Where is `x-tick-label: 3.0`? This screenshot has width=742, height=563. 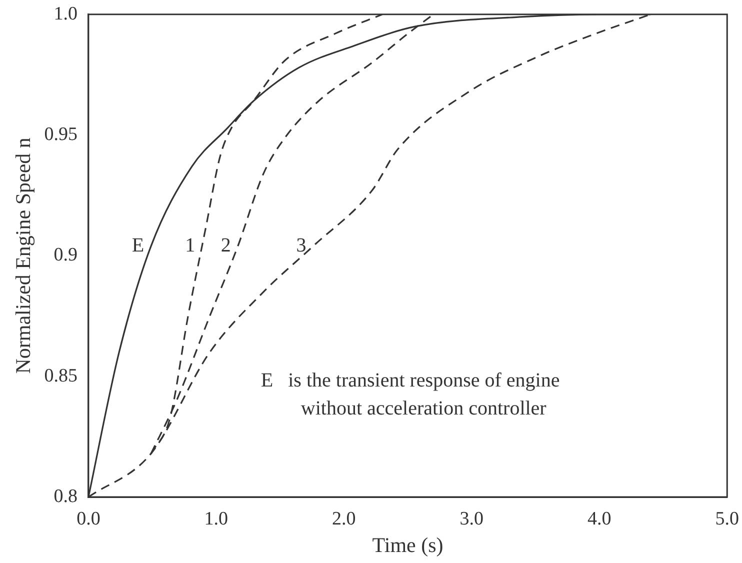
x-tick-label: 3.0 is located at coordinates (472, 519).